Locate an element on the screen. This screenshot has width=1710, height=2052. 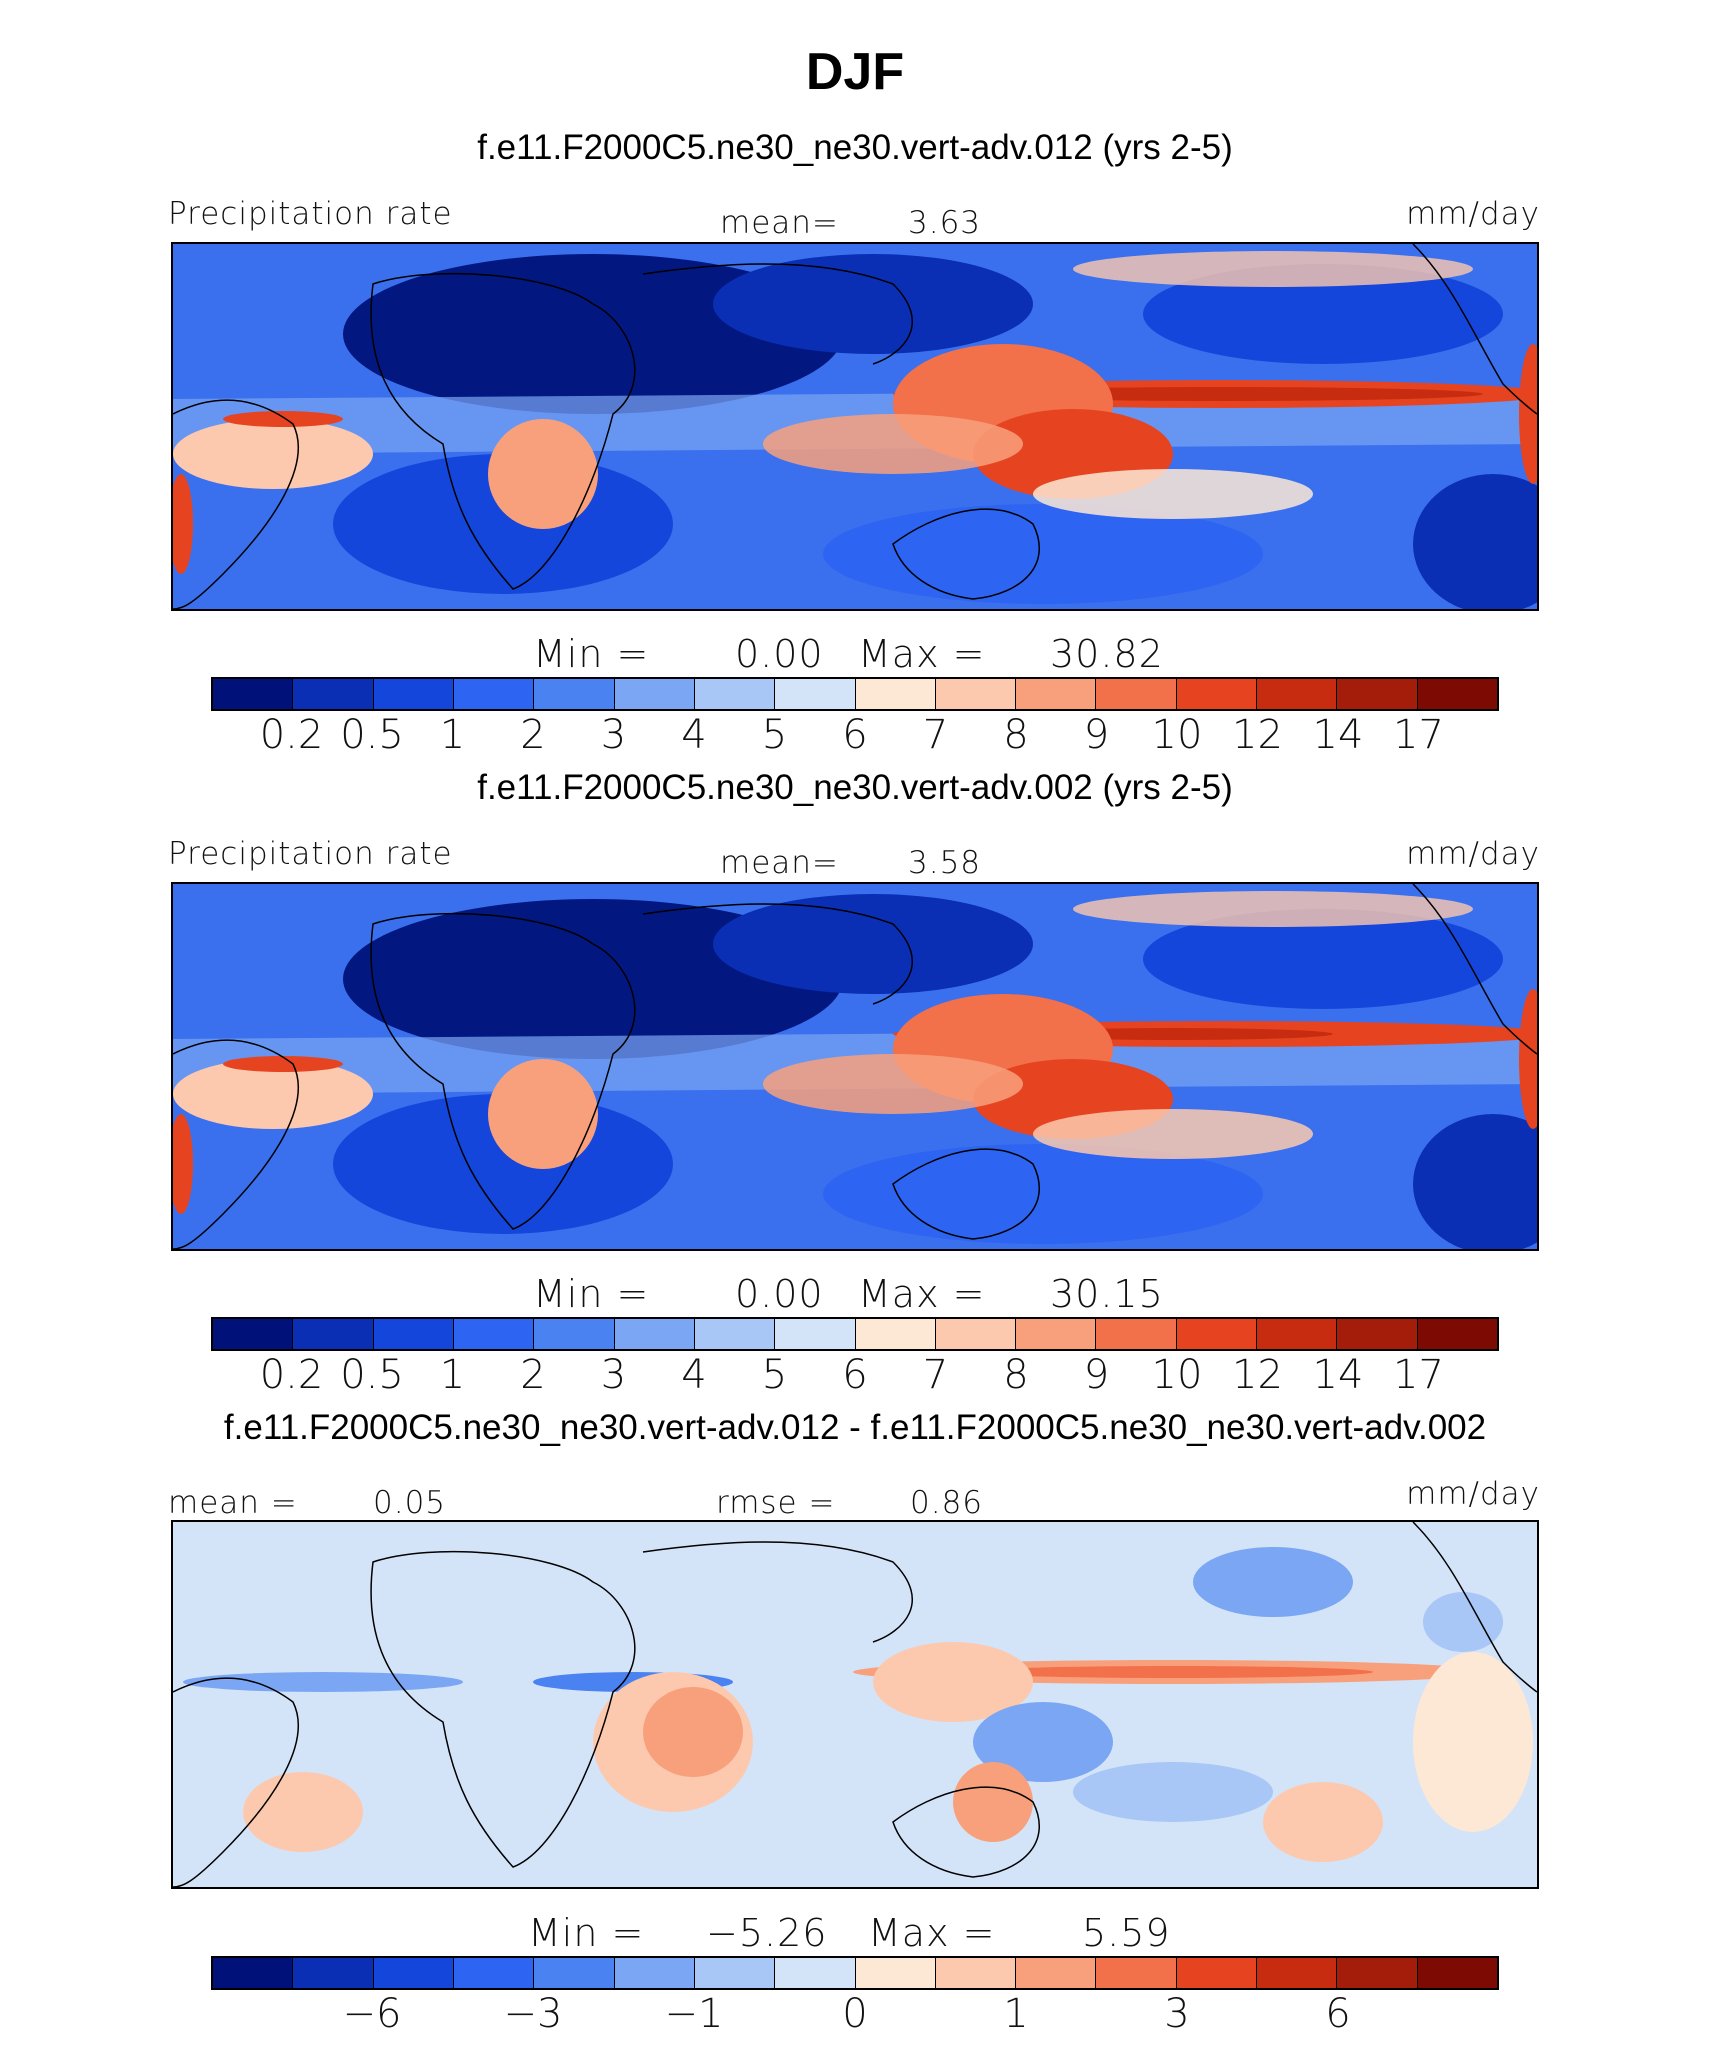
panel-2-max-label: Max = is located at coordinates (922, 1294).